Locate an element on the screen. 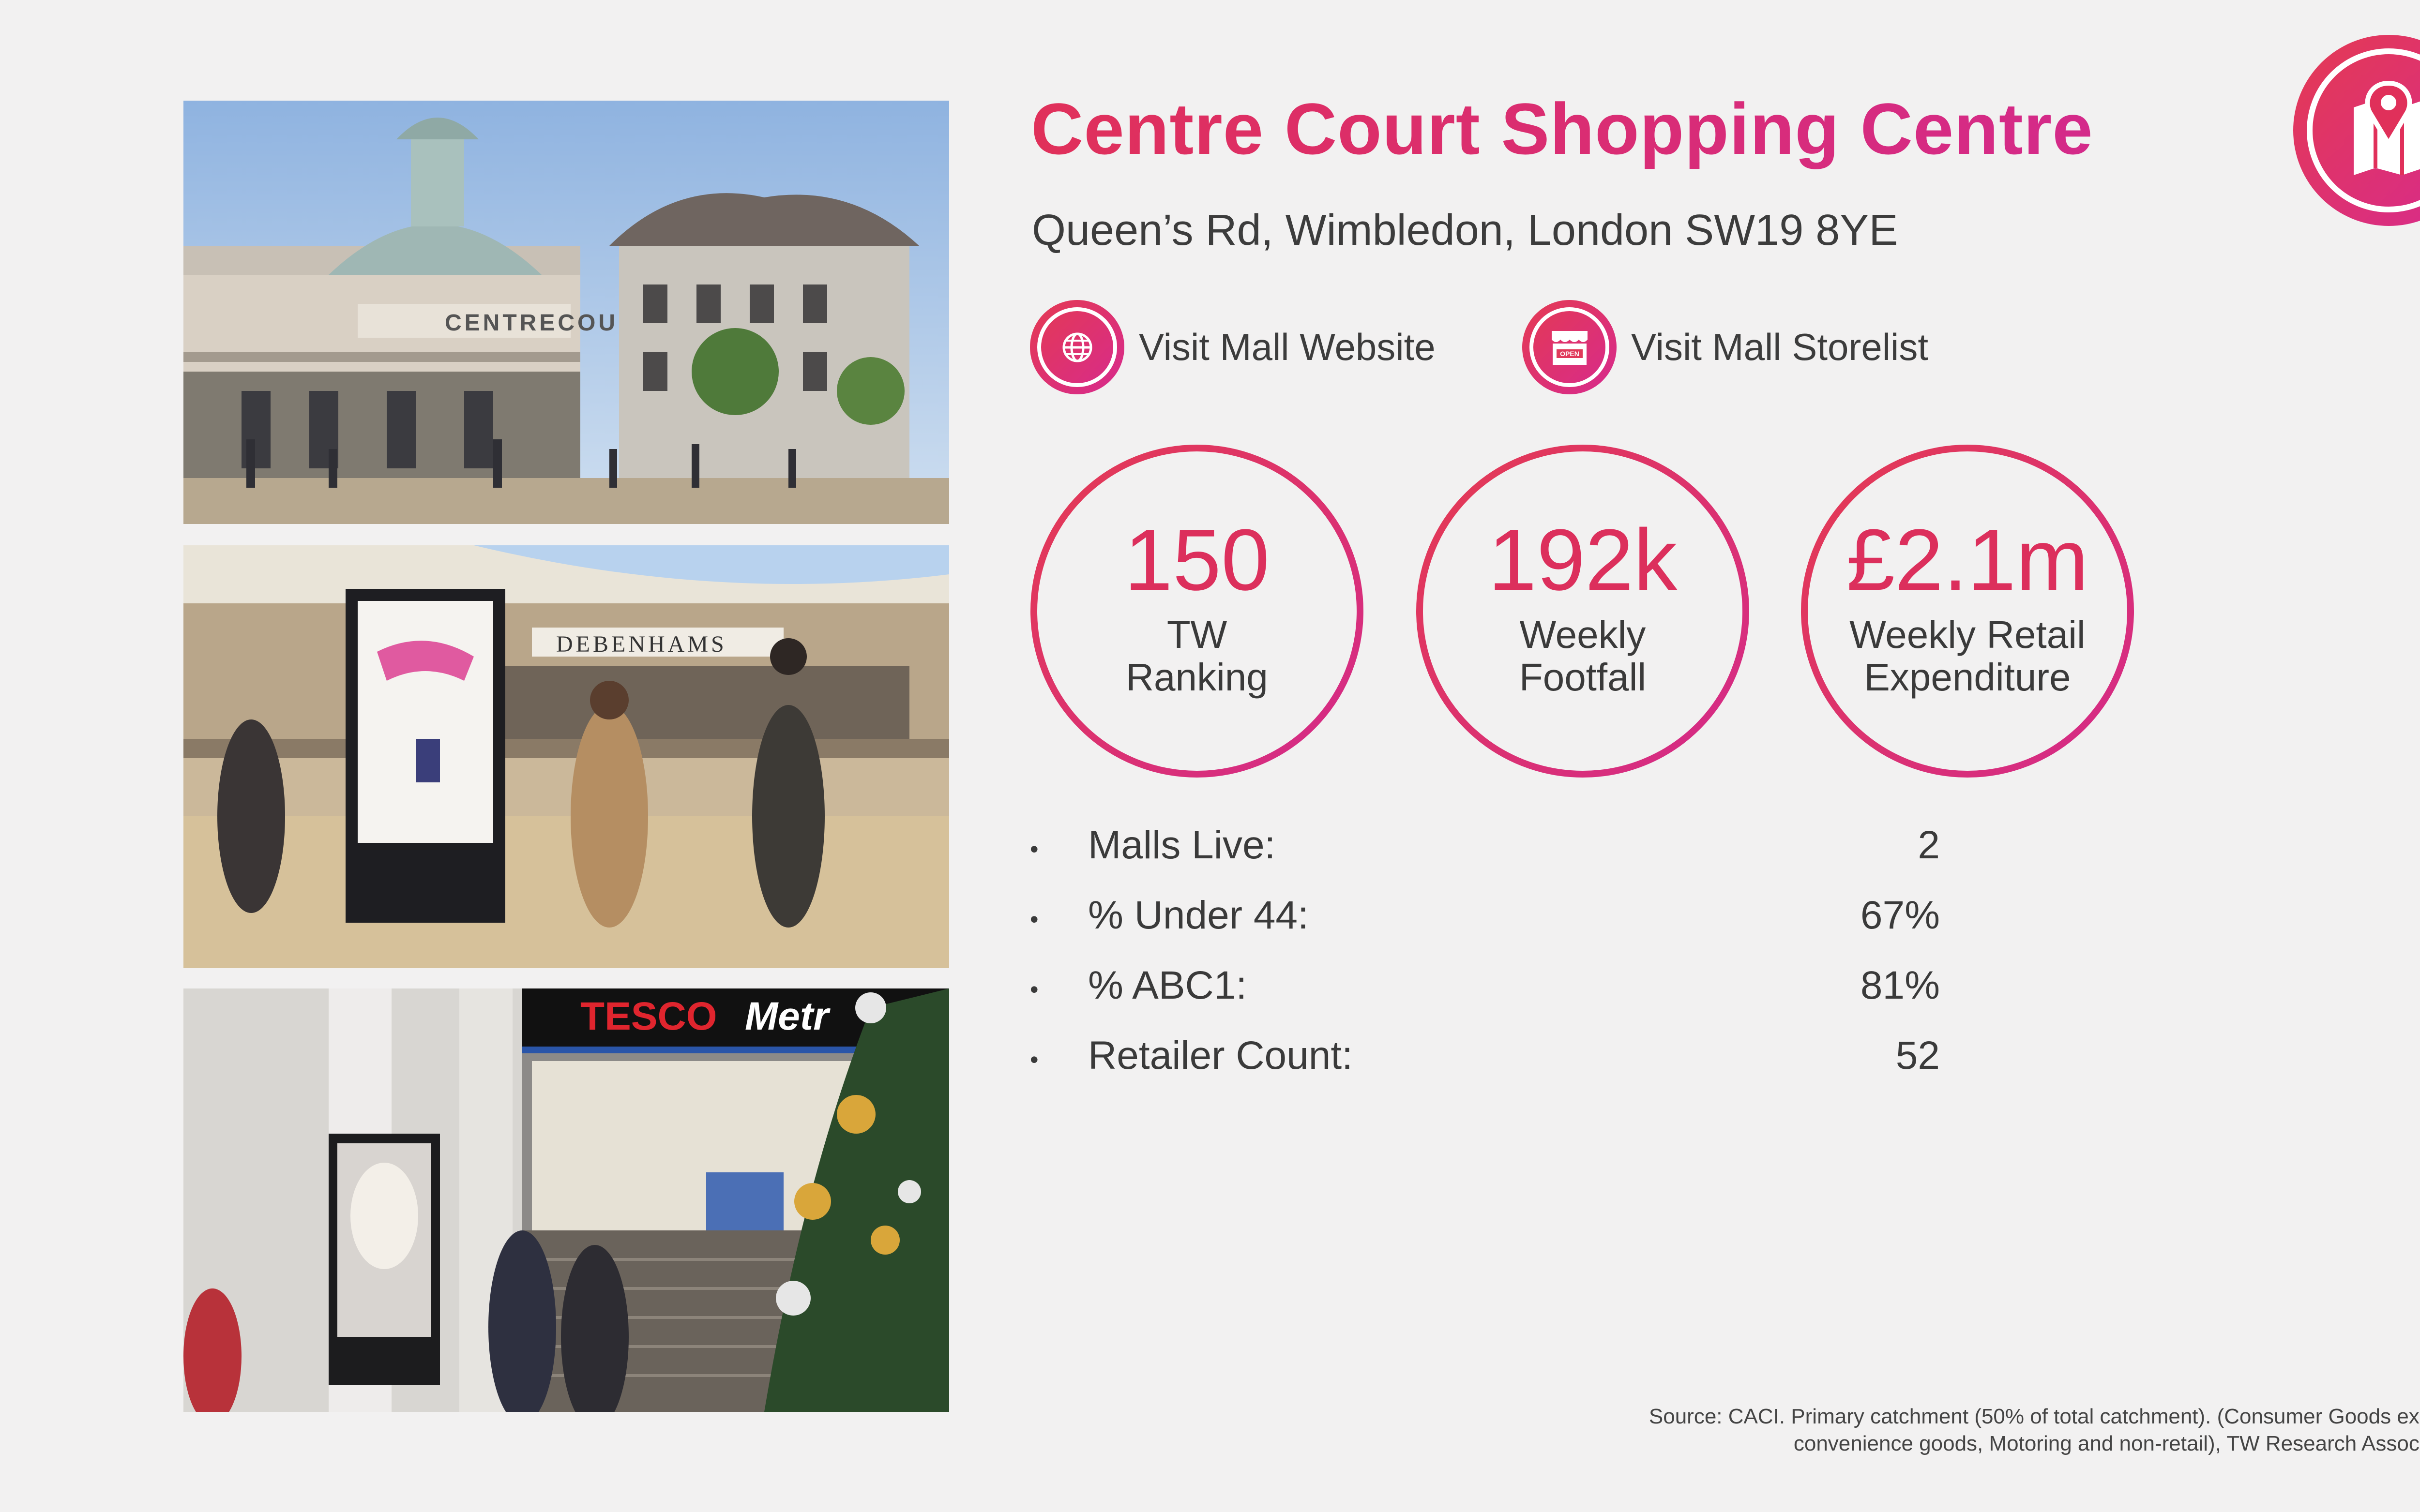  metric-value: 2 is located at coordinates (1929, 845).